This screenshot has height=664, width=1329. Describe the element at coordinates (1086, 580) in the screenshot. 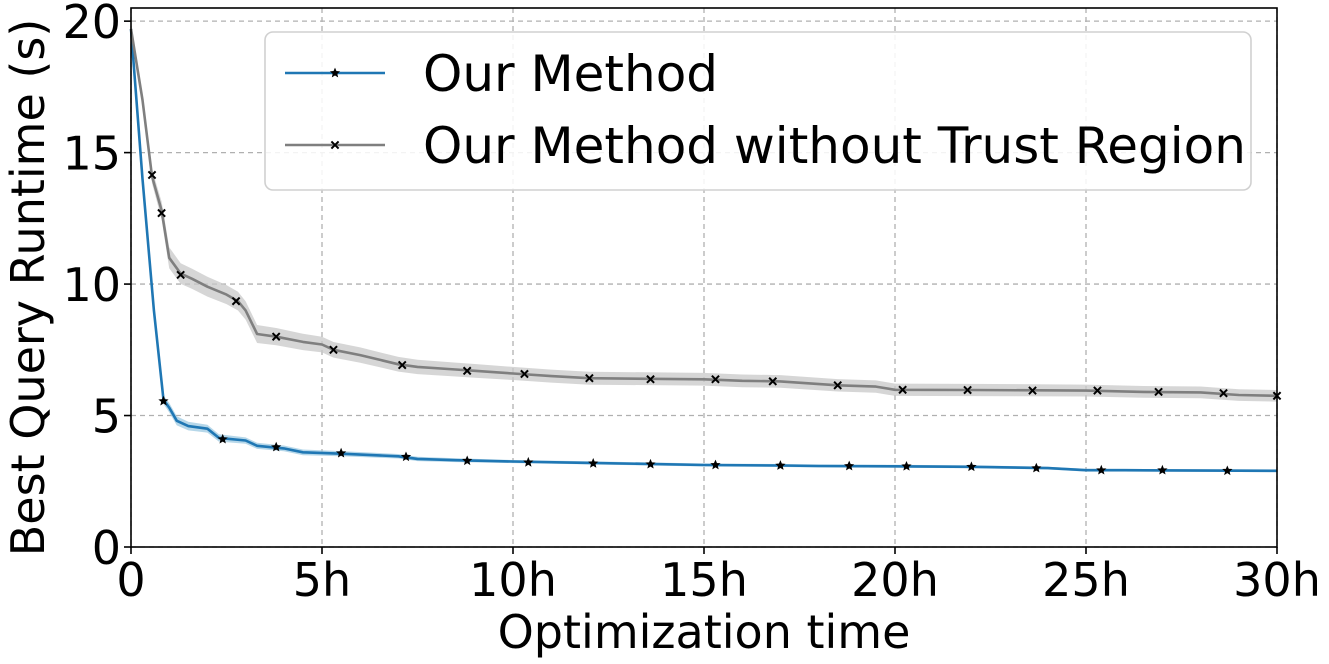

I see `x-tick-label: 25h` at that location.